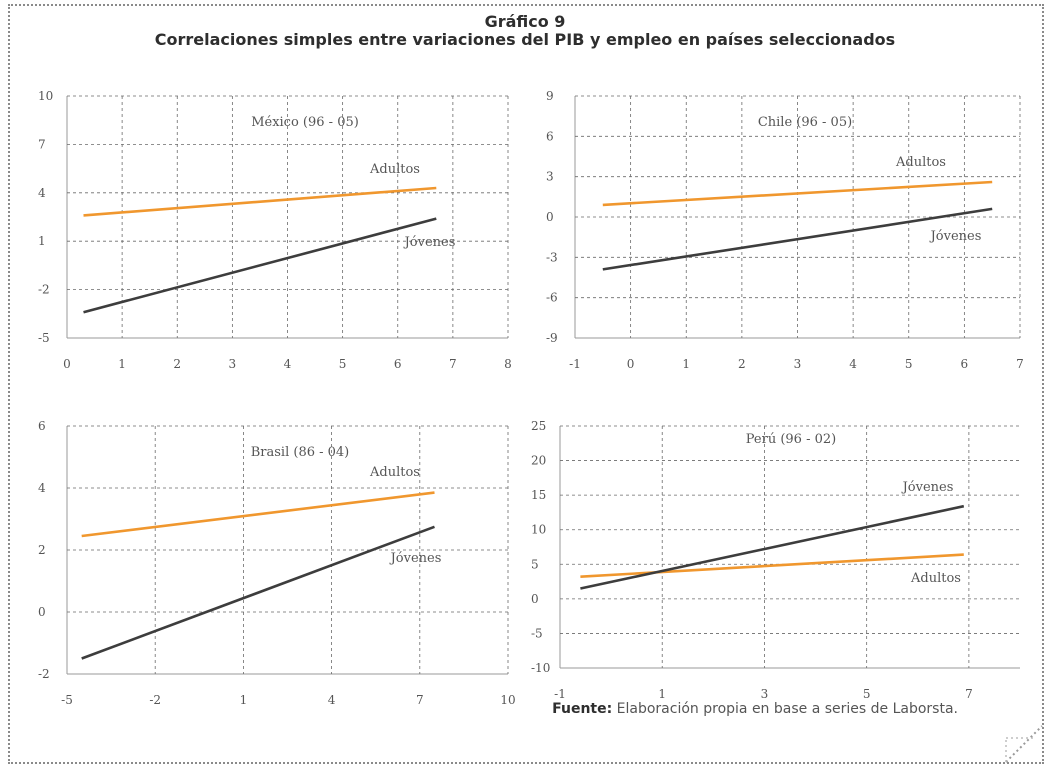  What do you see at coordinates (552, 257) in the screenshot?
I see `y-tick-label: -3` at bounding box center [552, 257].